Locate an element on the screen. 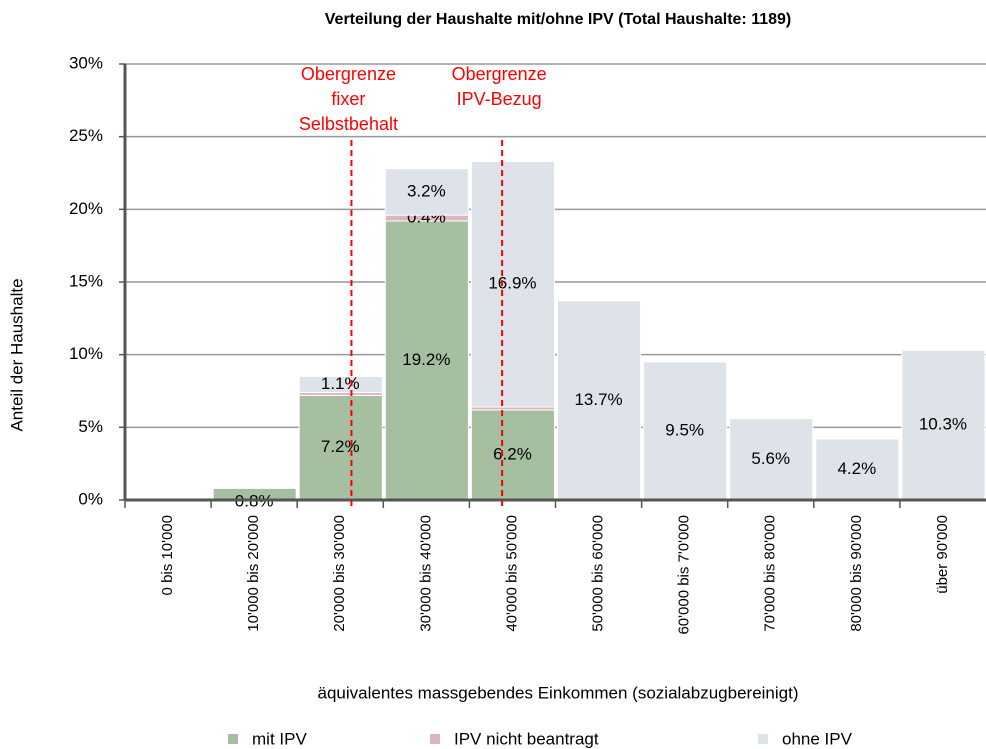 Image resolution: width=986 pixels, height=749 pixels. data-label: 5.6% is located at coordinates (770, 458).